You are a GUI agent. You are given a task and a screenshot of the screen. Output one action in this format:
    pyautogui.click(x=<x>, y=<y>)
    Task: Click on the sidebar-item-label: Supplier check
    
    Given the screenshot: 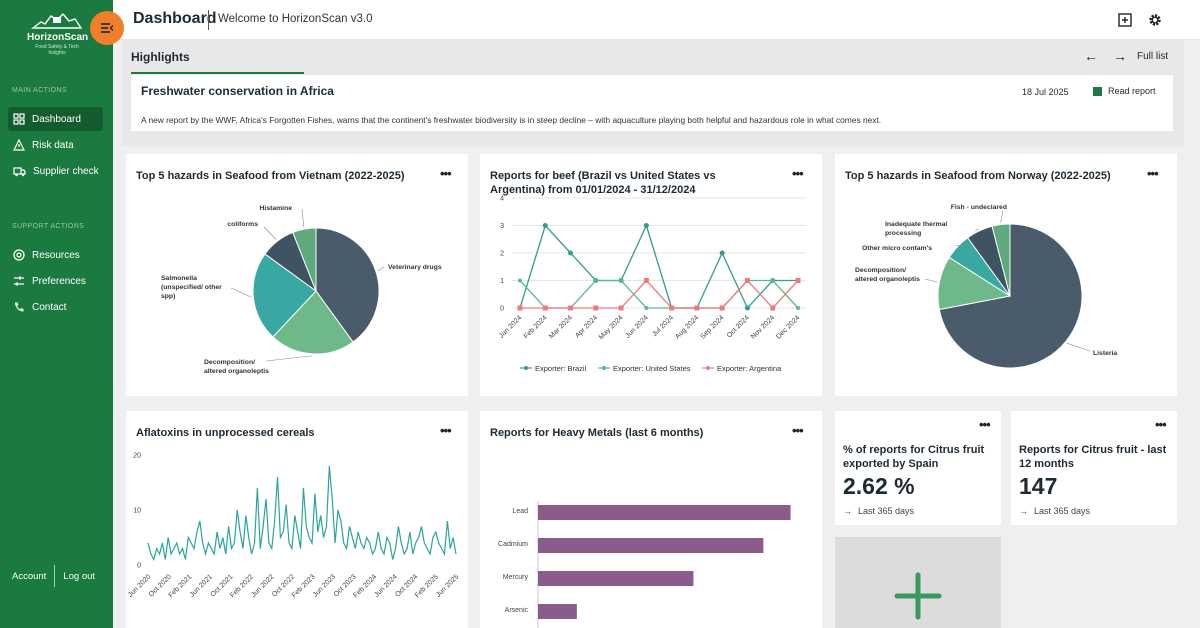 What is the action you would take?
    pyautogui.click(x=66, y=171)
    